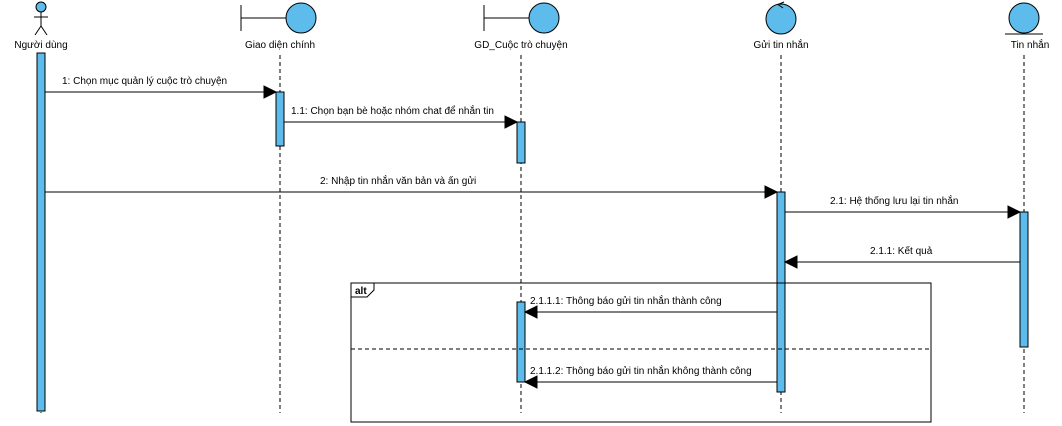  Describe the element at coordinates (41, 18) in the screenshot. I see `actor-icon` at that location.